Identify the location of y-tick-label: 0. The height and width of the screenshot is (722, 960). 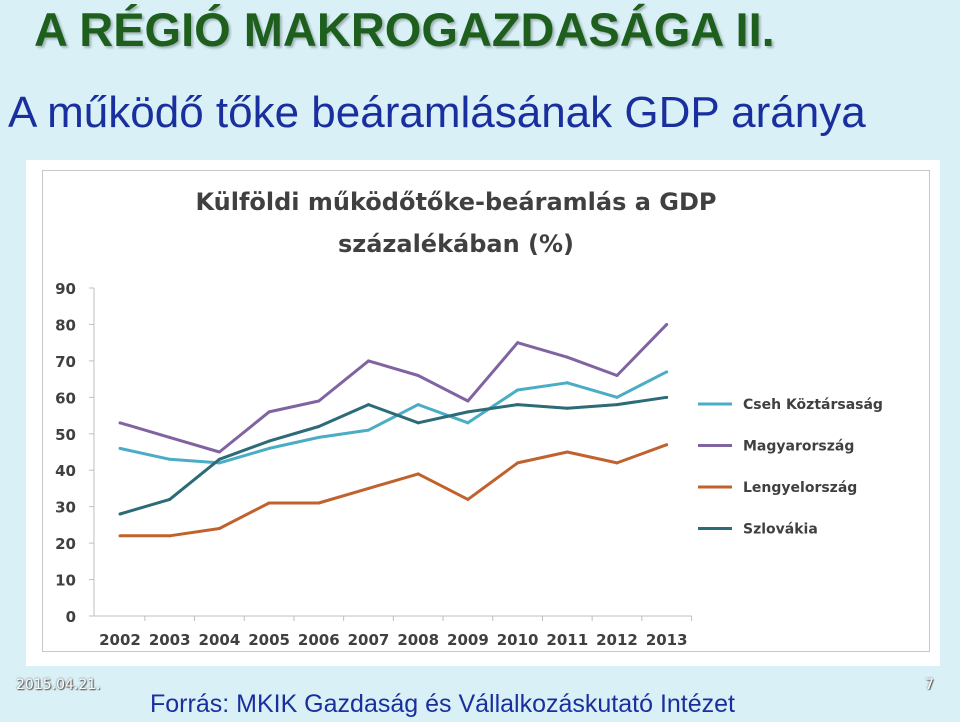
(71, 617).